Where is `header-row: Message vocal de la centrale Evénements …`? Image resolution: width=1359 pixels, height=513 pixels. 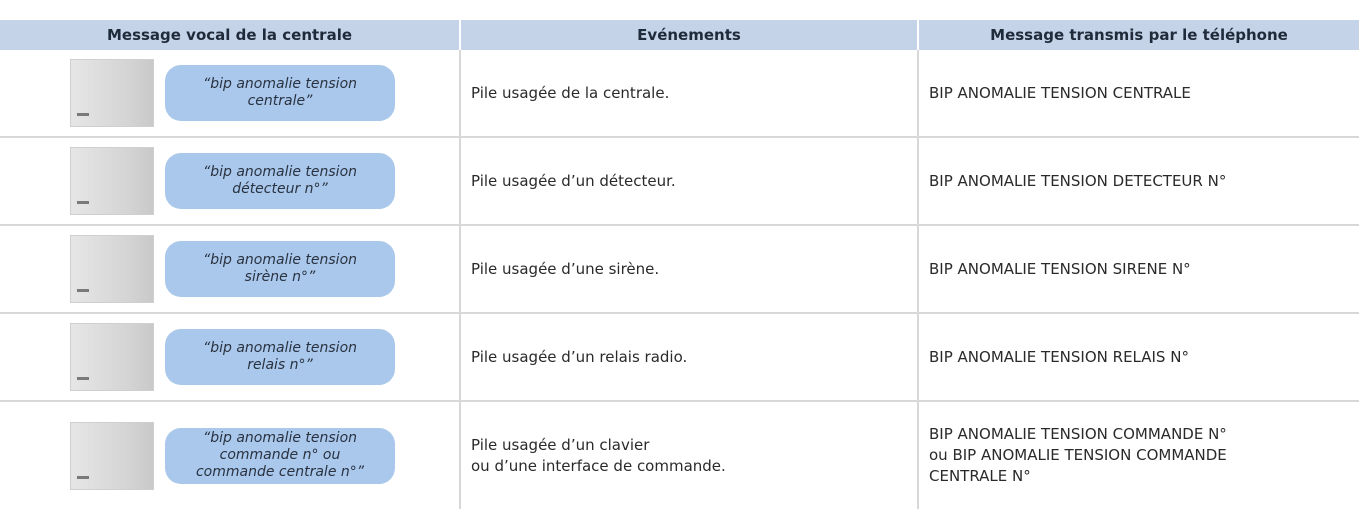
header-row: Message vocal de la centrale Evénements … is located at coordinates (679, 35).